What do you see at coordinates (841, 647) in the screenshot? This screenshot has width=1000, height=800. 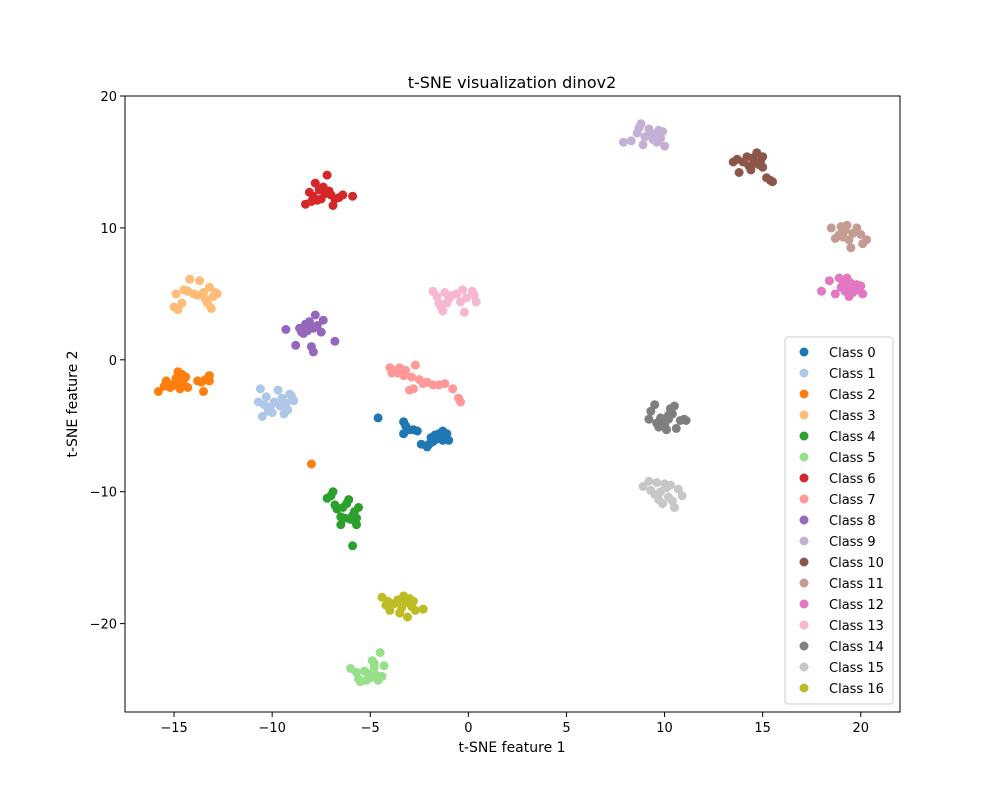 I see `legend-item: Class 14` at bounding box center [841, 647].